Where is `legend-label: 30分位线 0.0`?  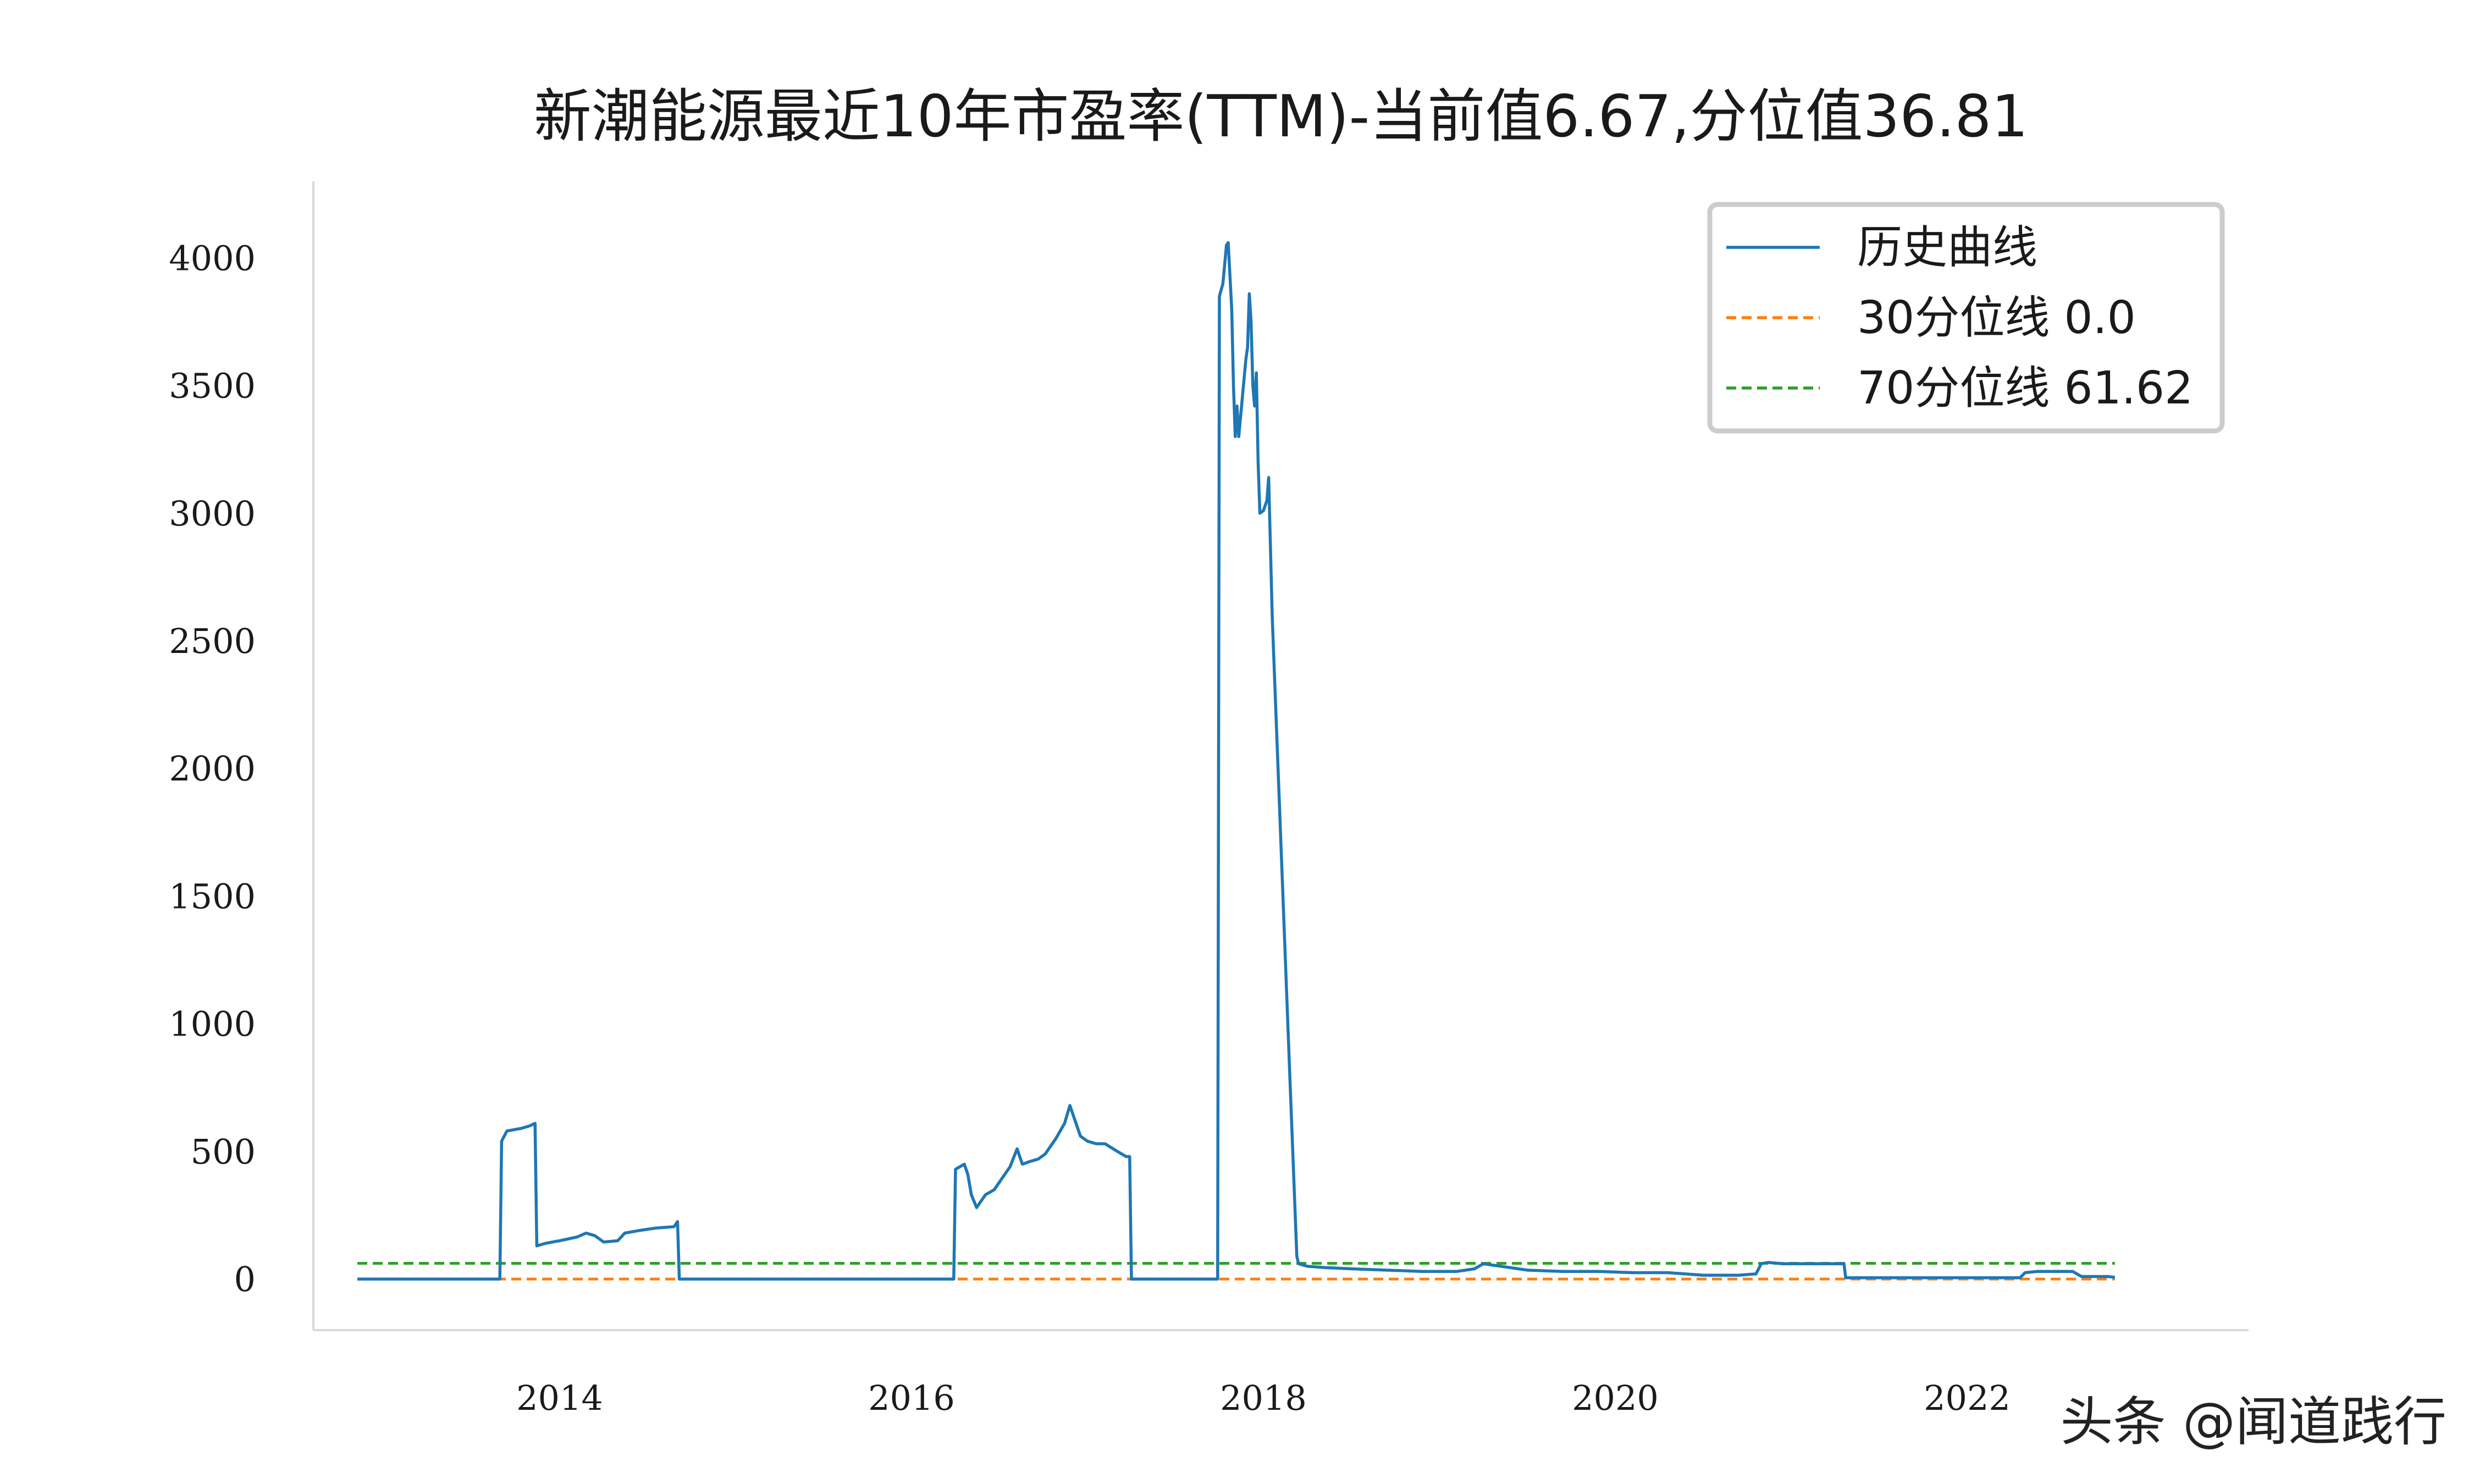
legend-label: 30分位线 0.0 is located at coordinates (1996, 318).